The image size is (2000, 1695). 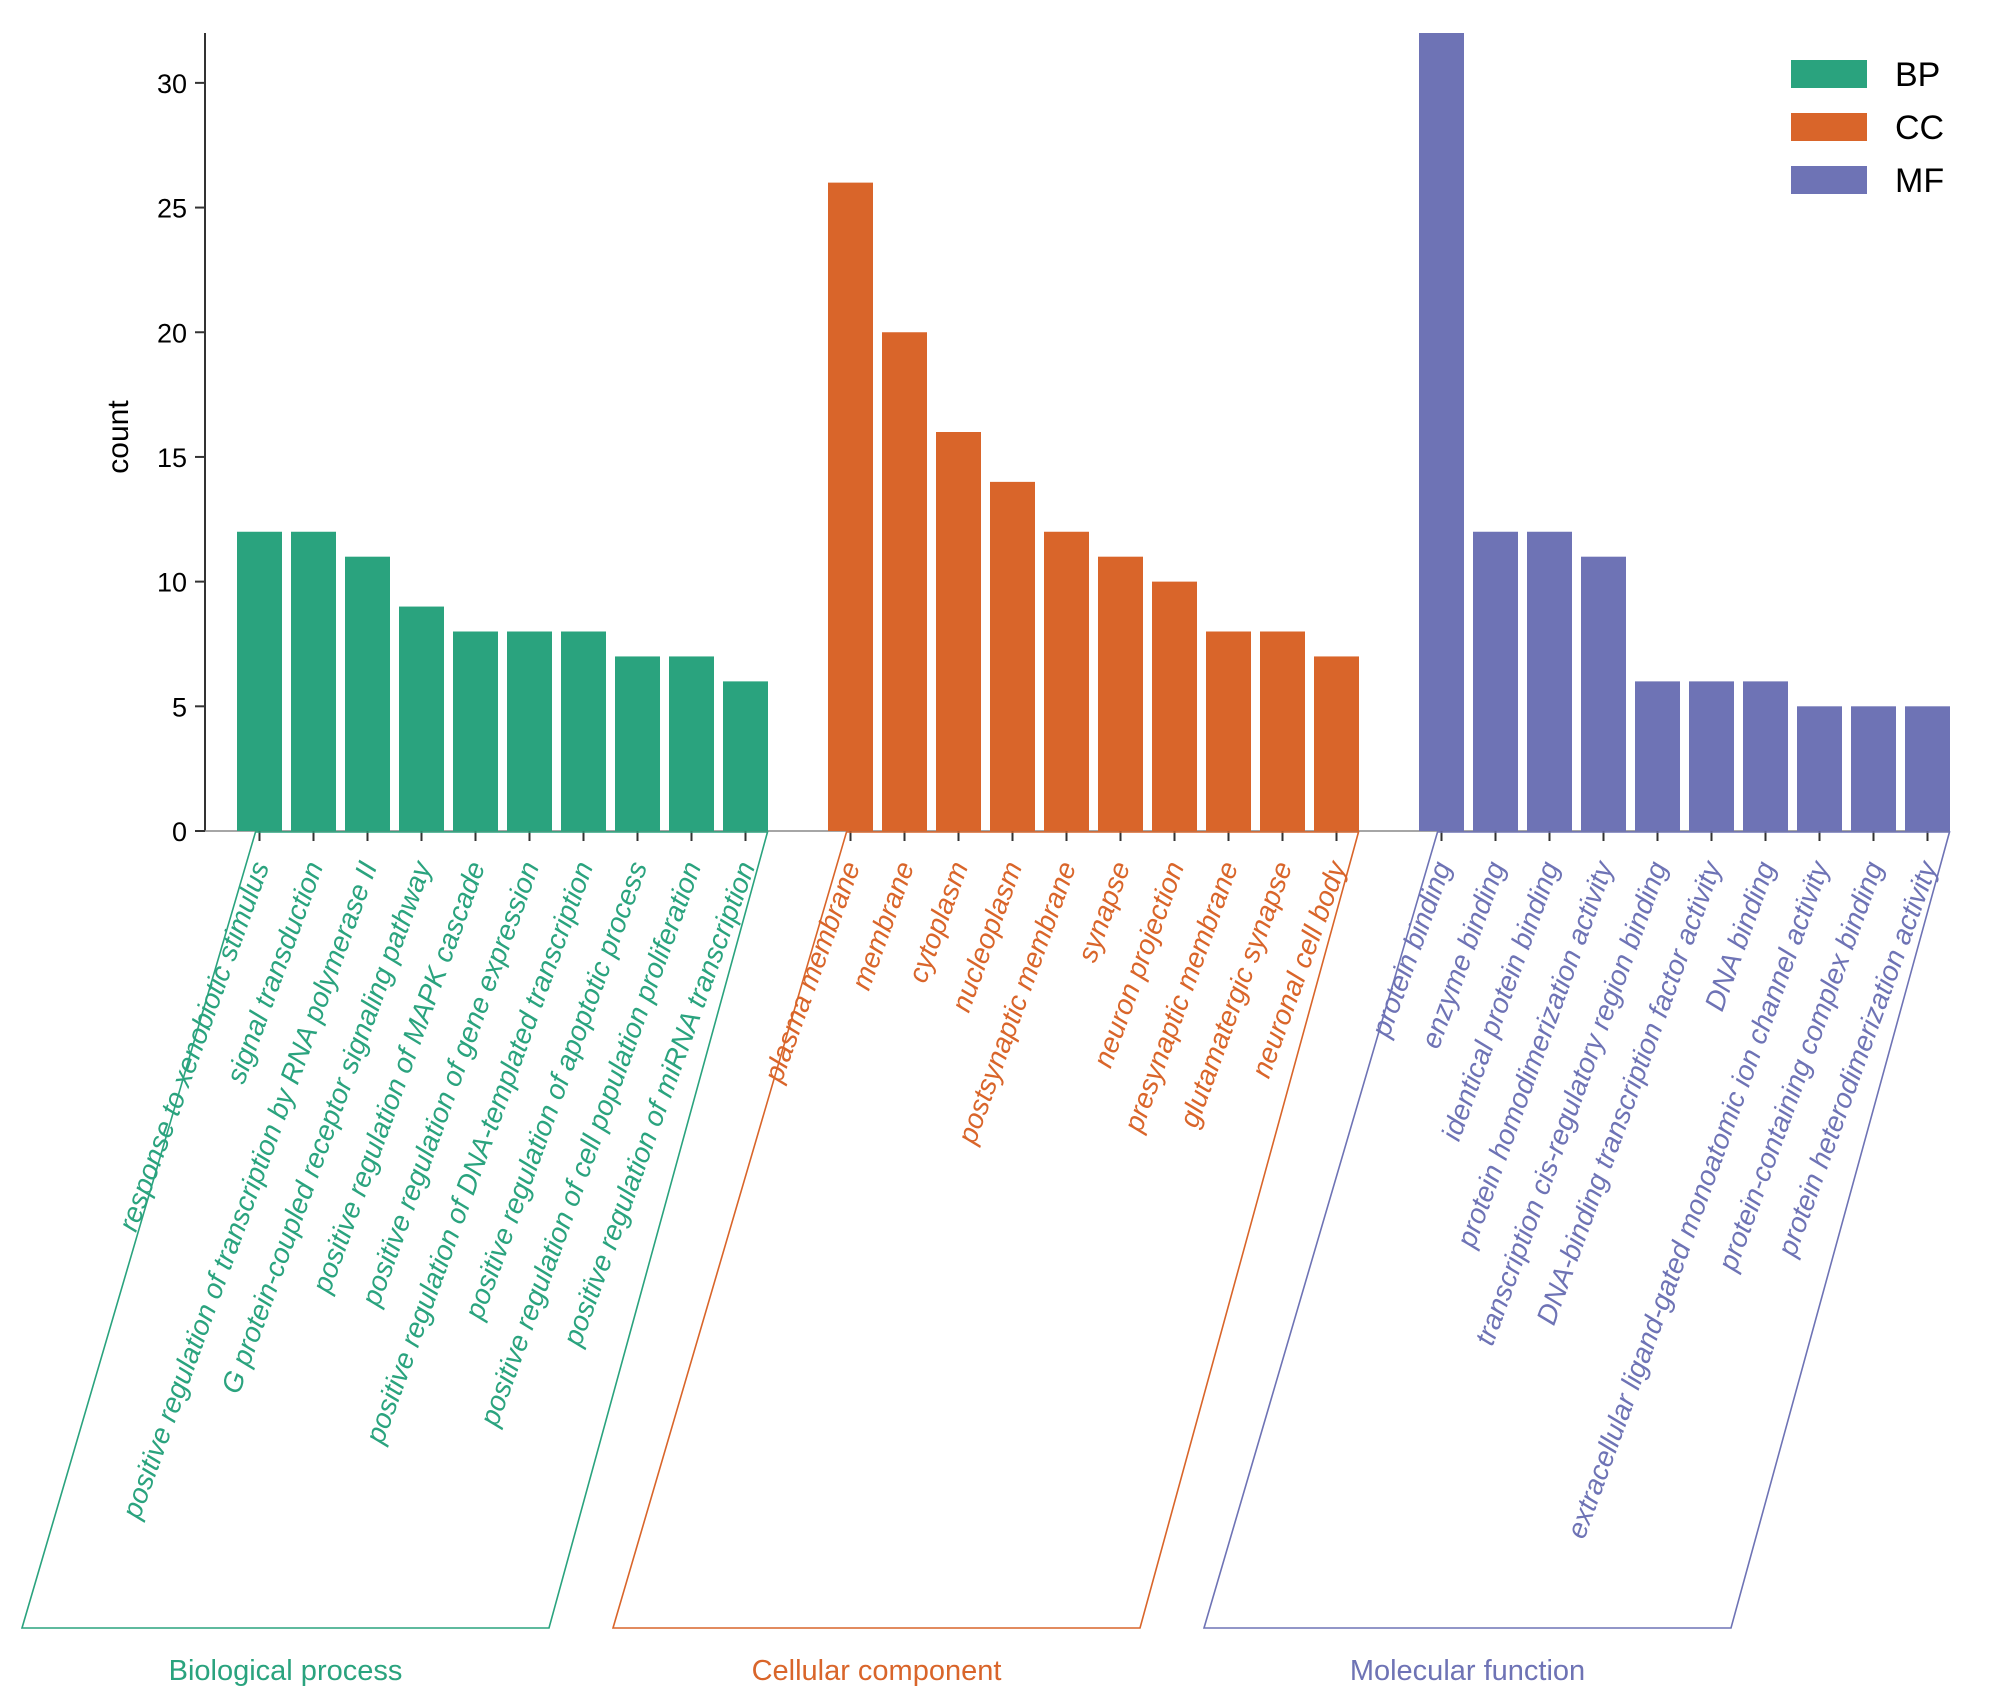 I want to click on y-axis-title: count, so click(x=118, y=437).